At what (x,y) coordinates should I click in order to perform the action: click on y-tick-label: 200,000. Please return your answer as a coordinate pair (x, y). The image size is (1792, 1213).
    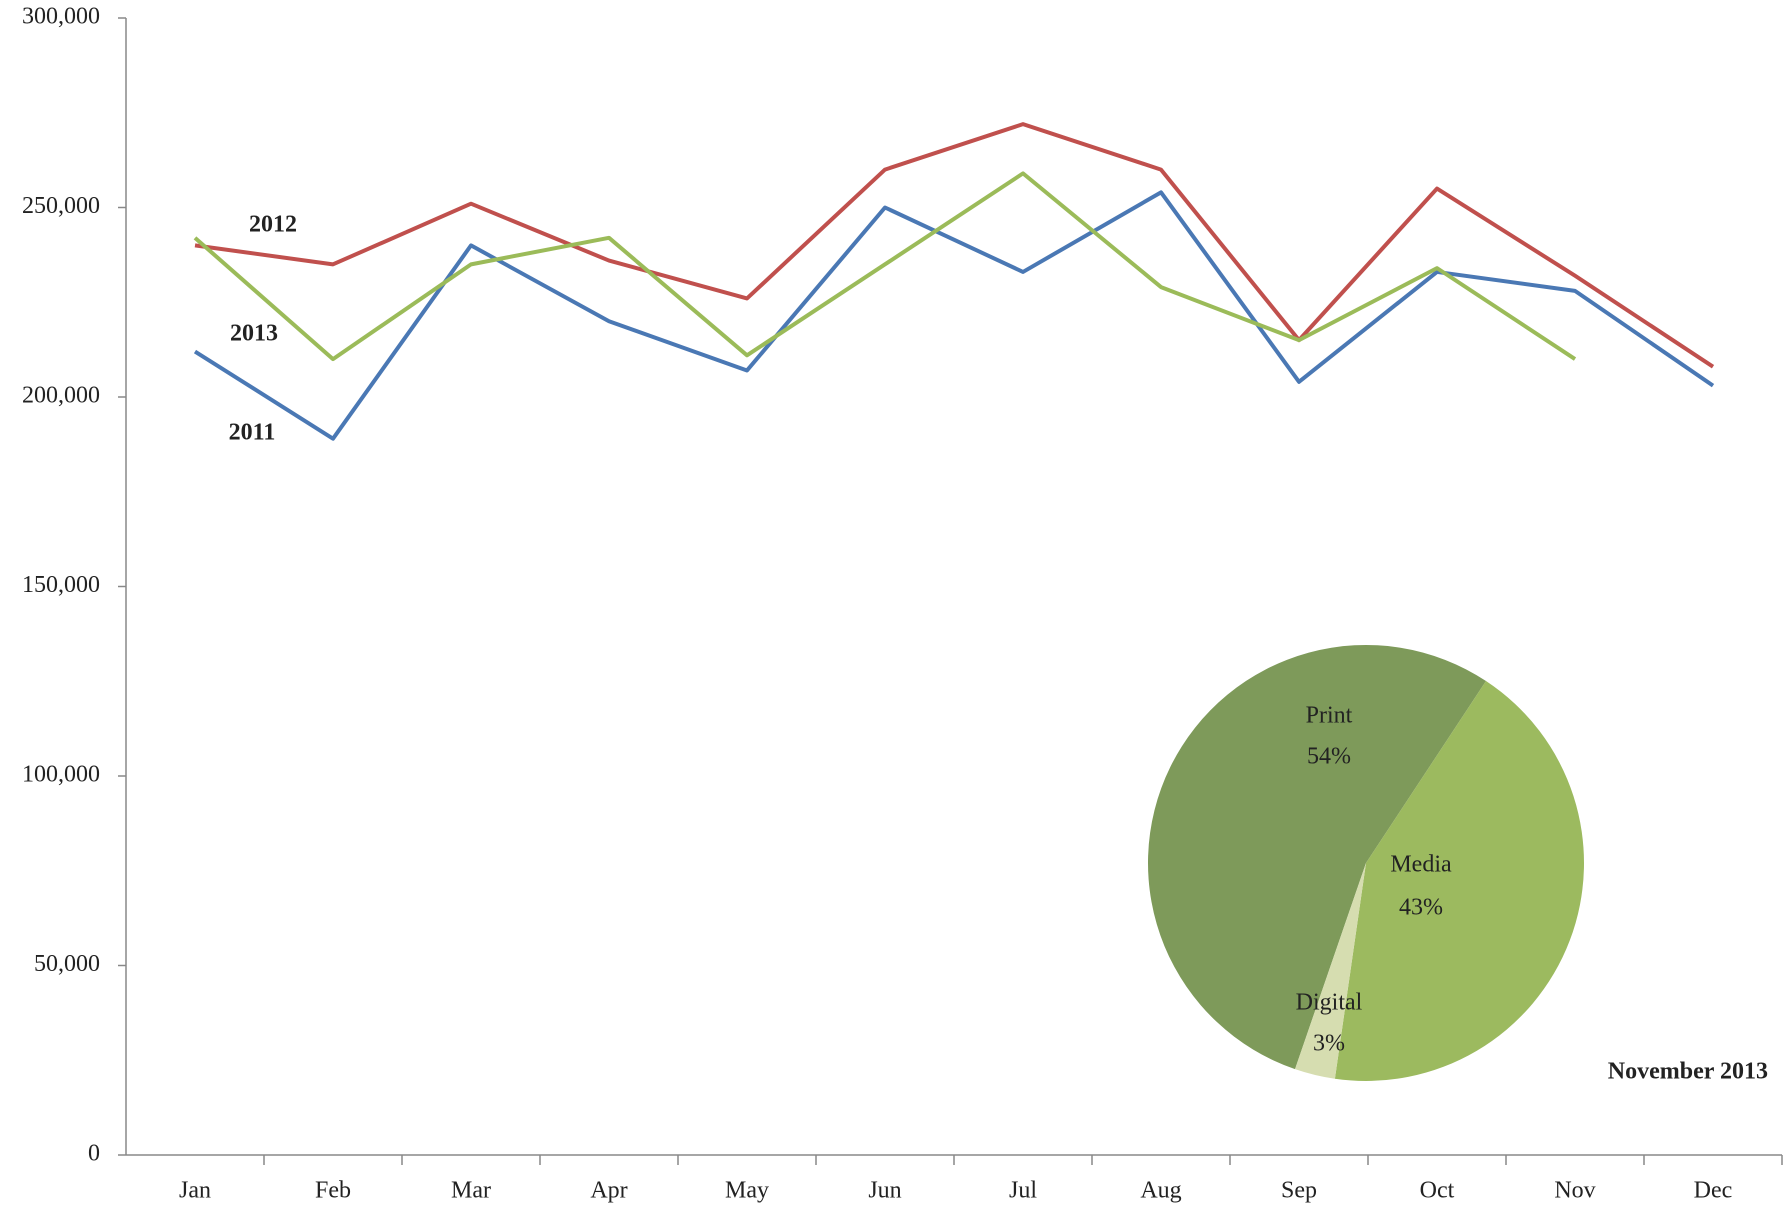
    Looking at the image, I should click on (61, 396).